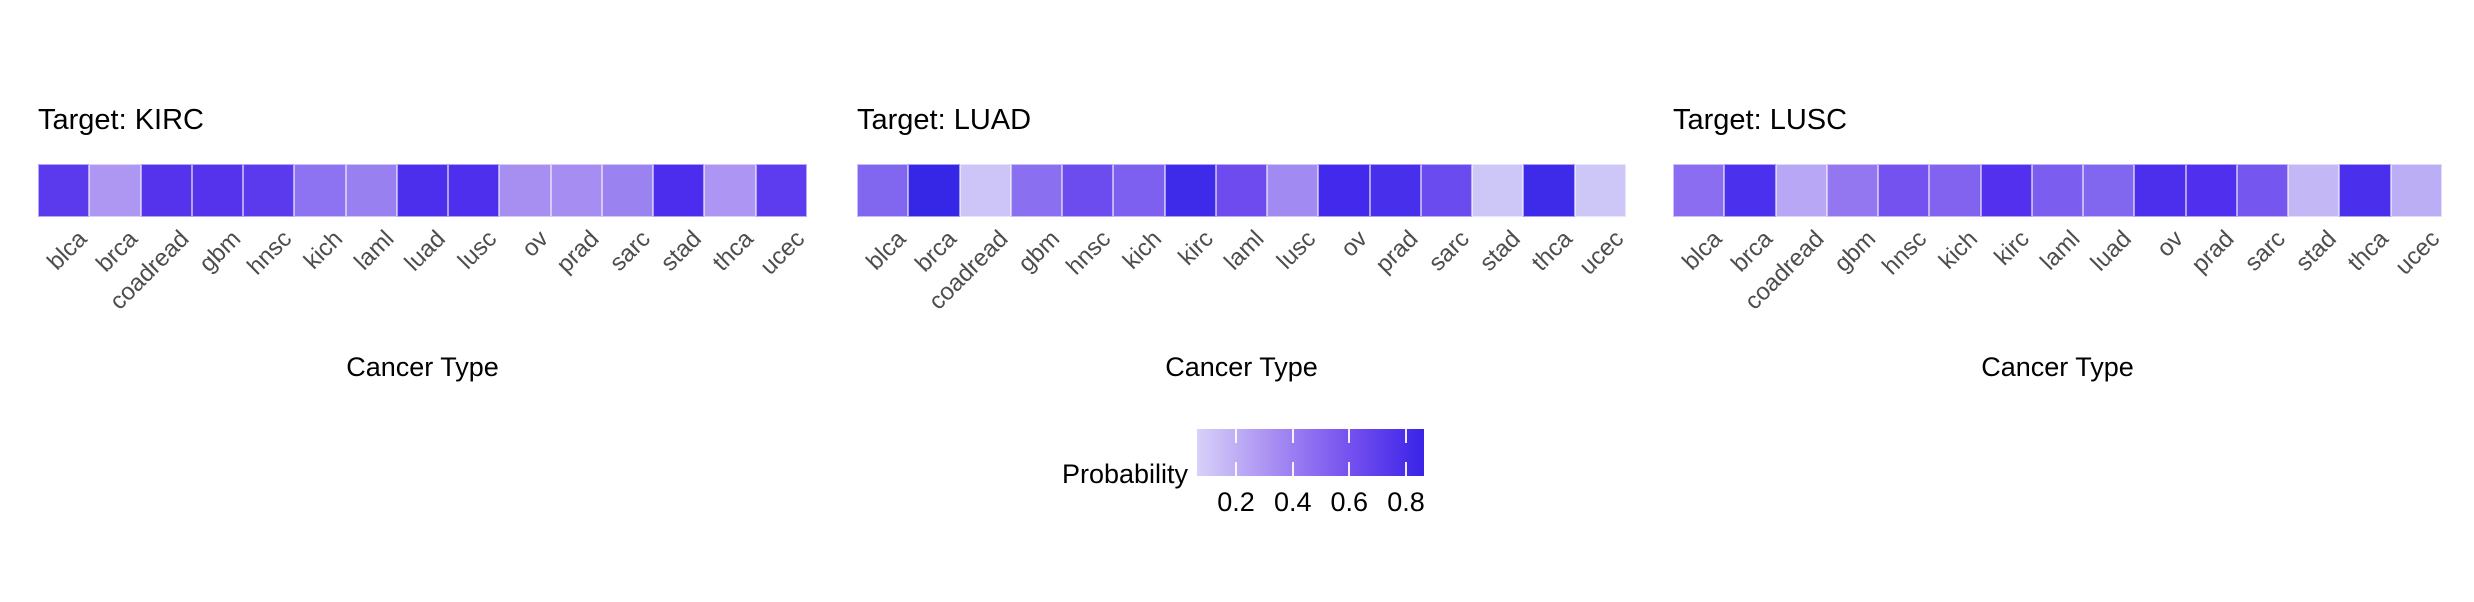 This screenshot has height=602, width=2474. What do you see at coordinates (944, 120) in the screenshot?
I see `panel-title-luad: Target: LUAD` at bounding box center [944, 120].